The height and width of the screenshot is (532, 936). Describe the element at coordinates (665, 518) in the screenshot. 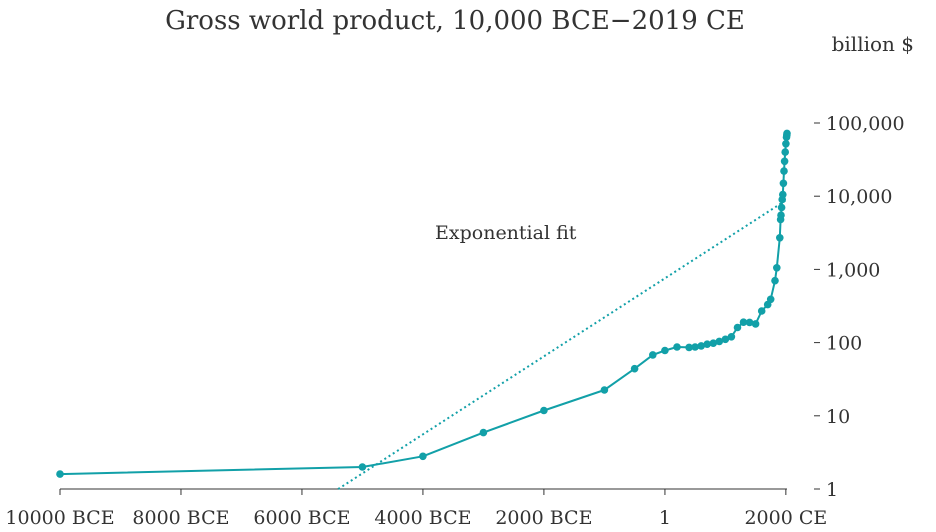

I see `x-tick-label: 1` at that location.